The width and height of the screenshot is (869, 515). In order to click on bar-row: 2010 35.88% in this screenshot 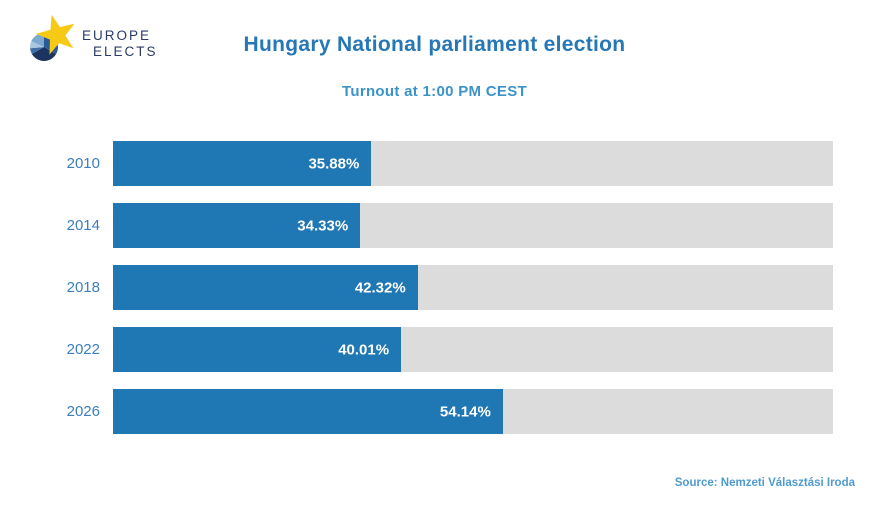, I will do `click(444, 163)`.